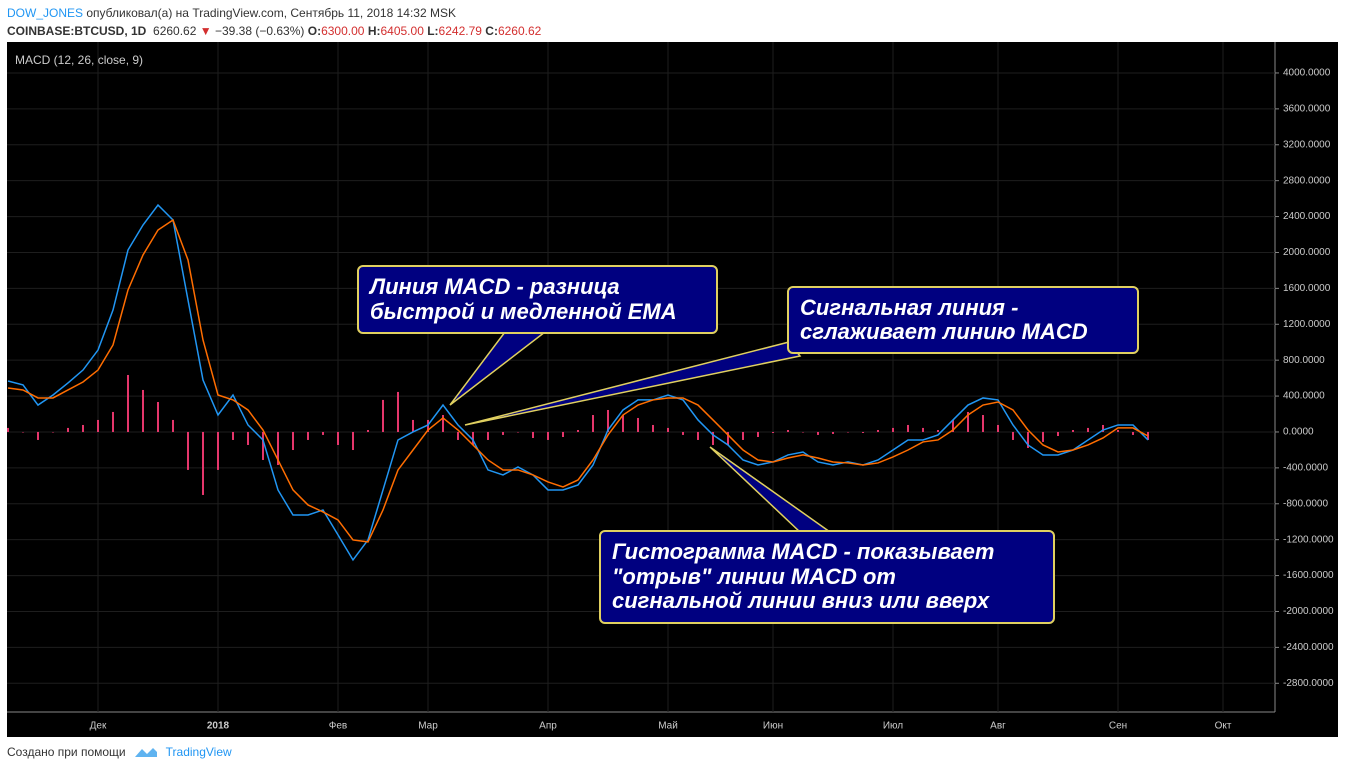 The height and width of the screenshot is (774, 1348). Describe the element at coordinates (205, 31) in the screenshot. I see `down-arrow: ▼` at that location.